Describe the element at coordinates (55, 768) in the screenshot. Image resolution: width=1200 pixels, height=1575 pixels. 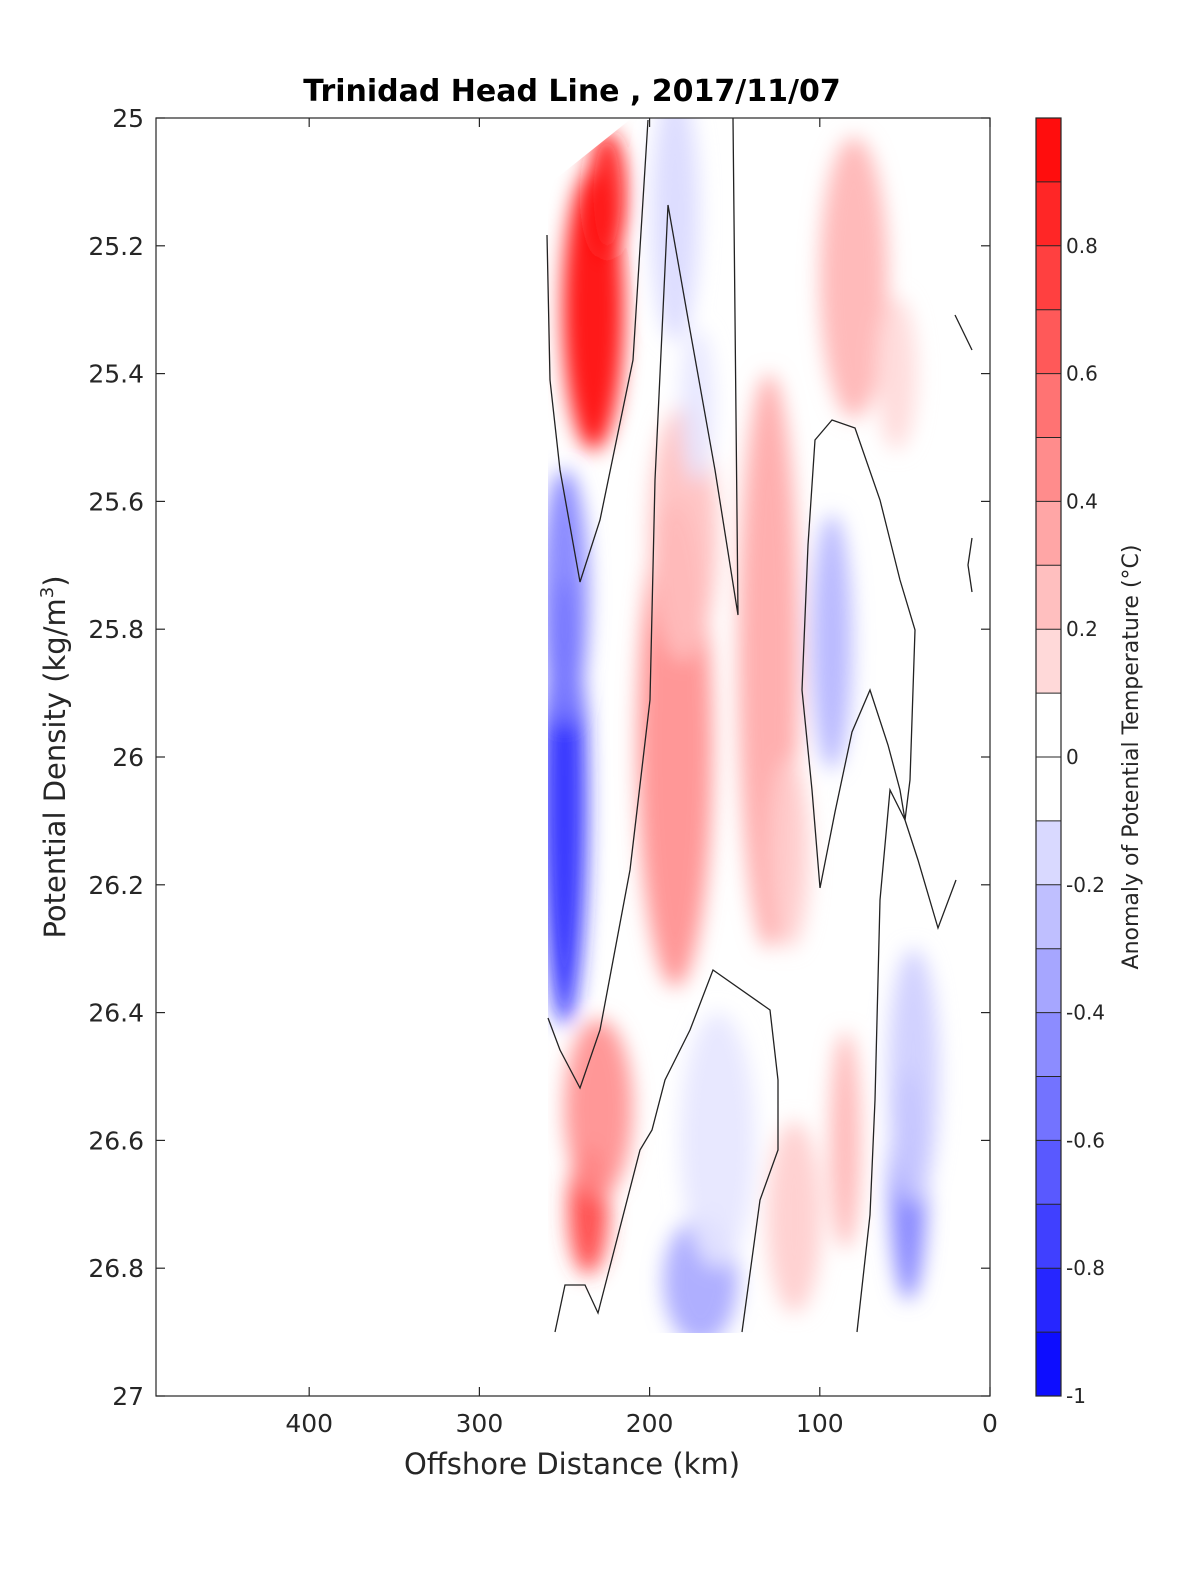
I see `y-axis-label-text: Potential Density (kg/m` at that location.